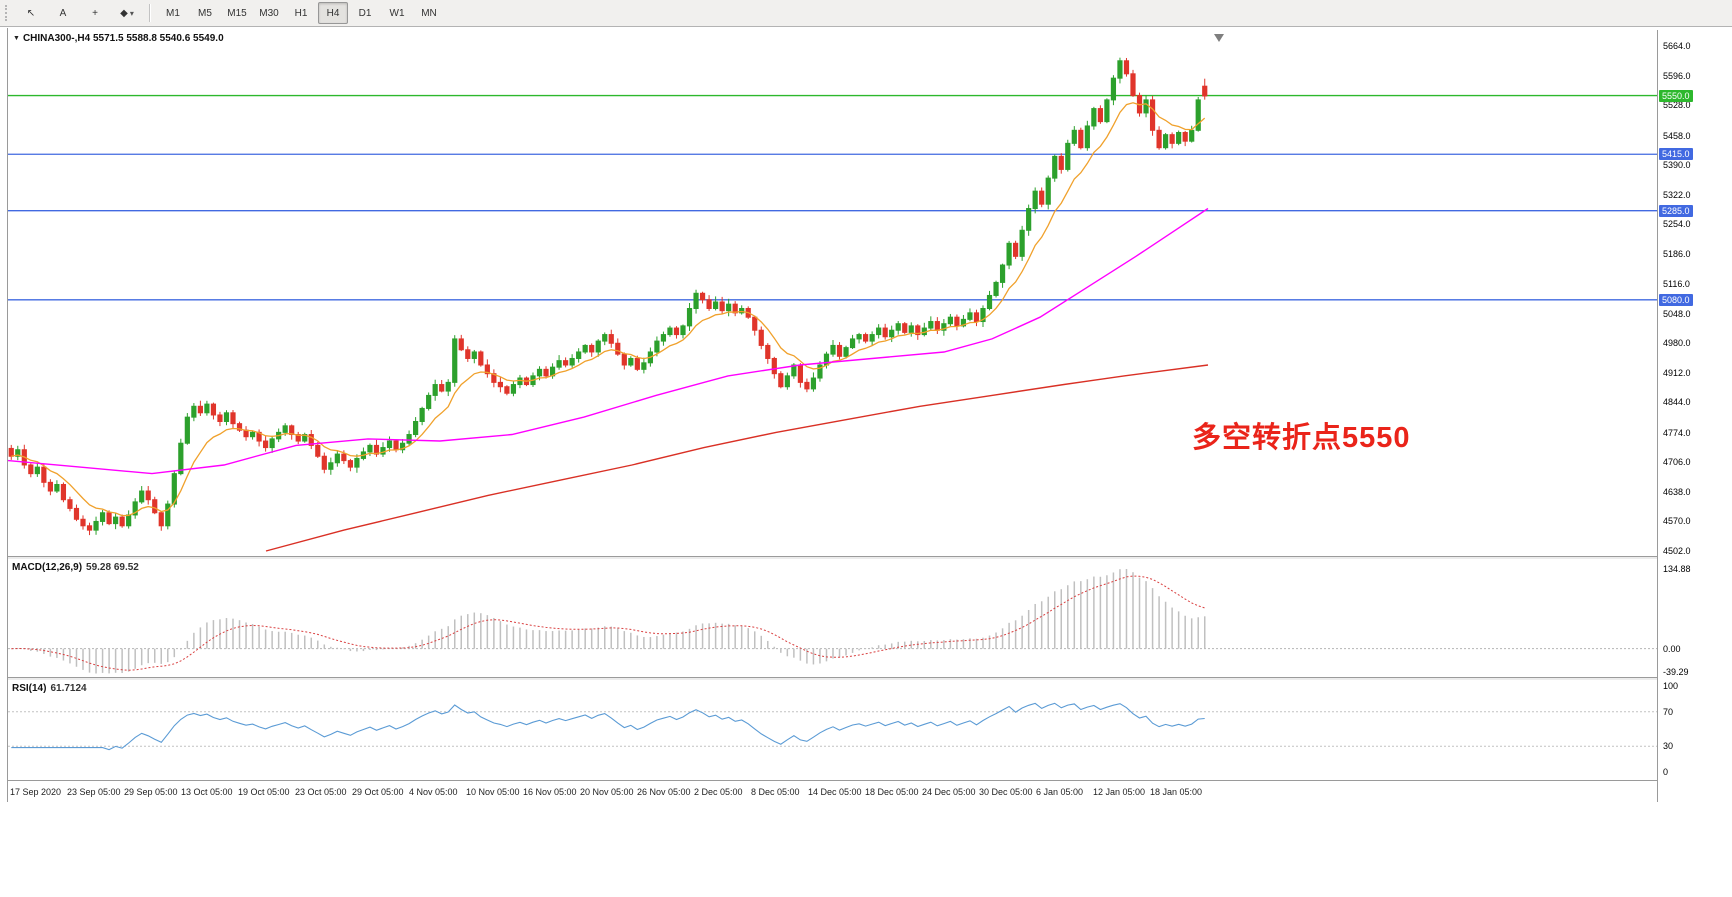 This screenshot has width=1732, height=897. Describe the element at coordinates (150, 13) in the screenshot. I see `toolbar-separator` at that location.